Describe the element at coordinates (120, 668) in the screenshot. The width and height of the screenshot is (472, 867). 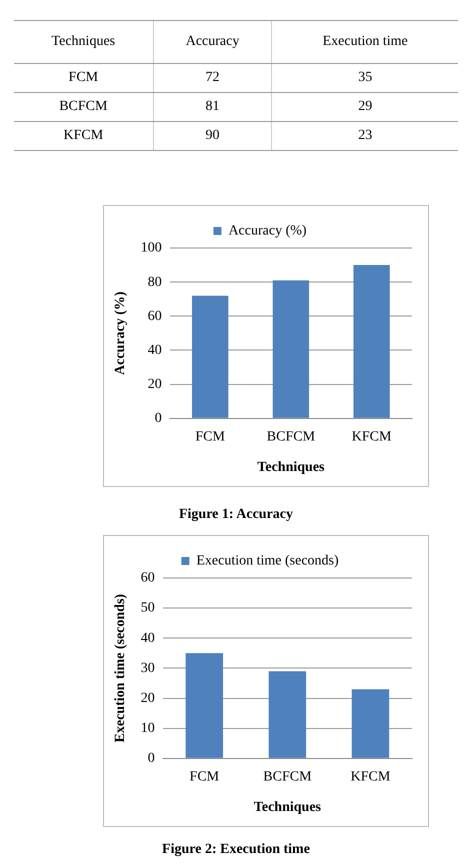
I see `y-axis-title: Execution time (seconds)` at that location.